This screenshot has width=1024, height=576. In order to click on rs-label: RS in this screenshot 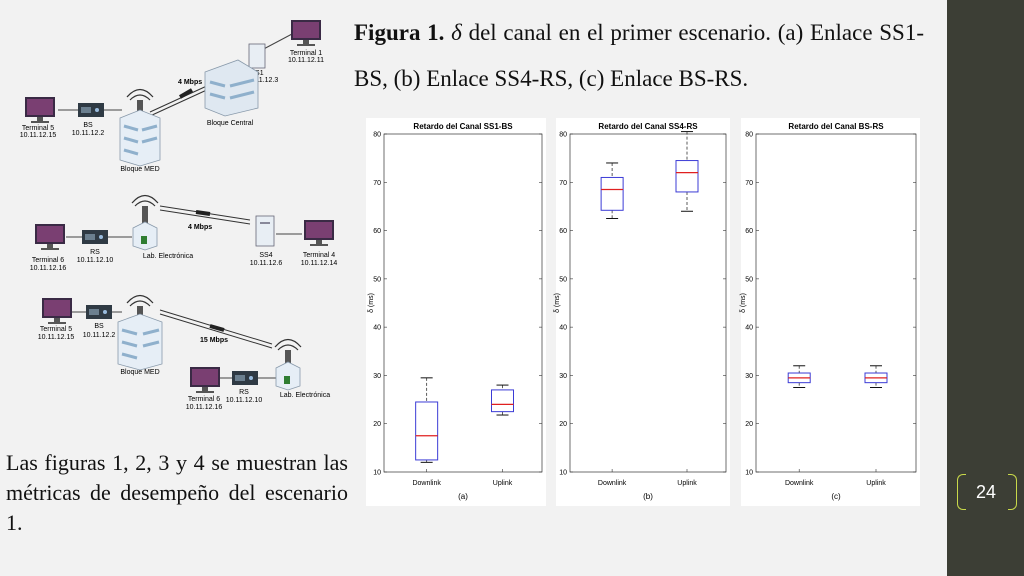, I will do `click(95, 252)`.